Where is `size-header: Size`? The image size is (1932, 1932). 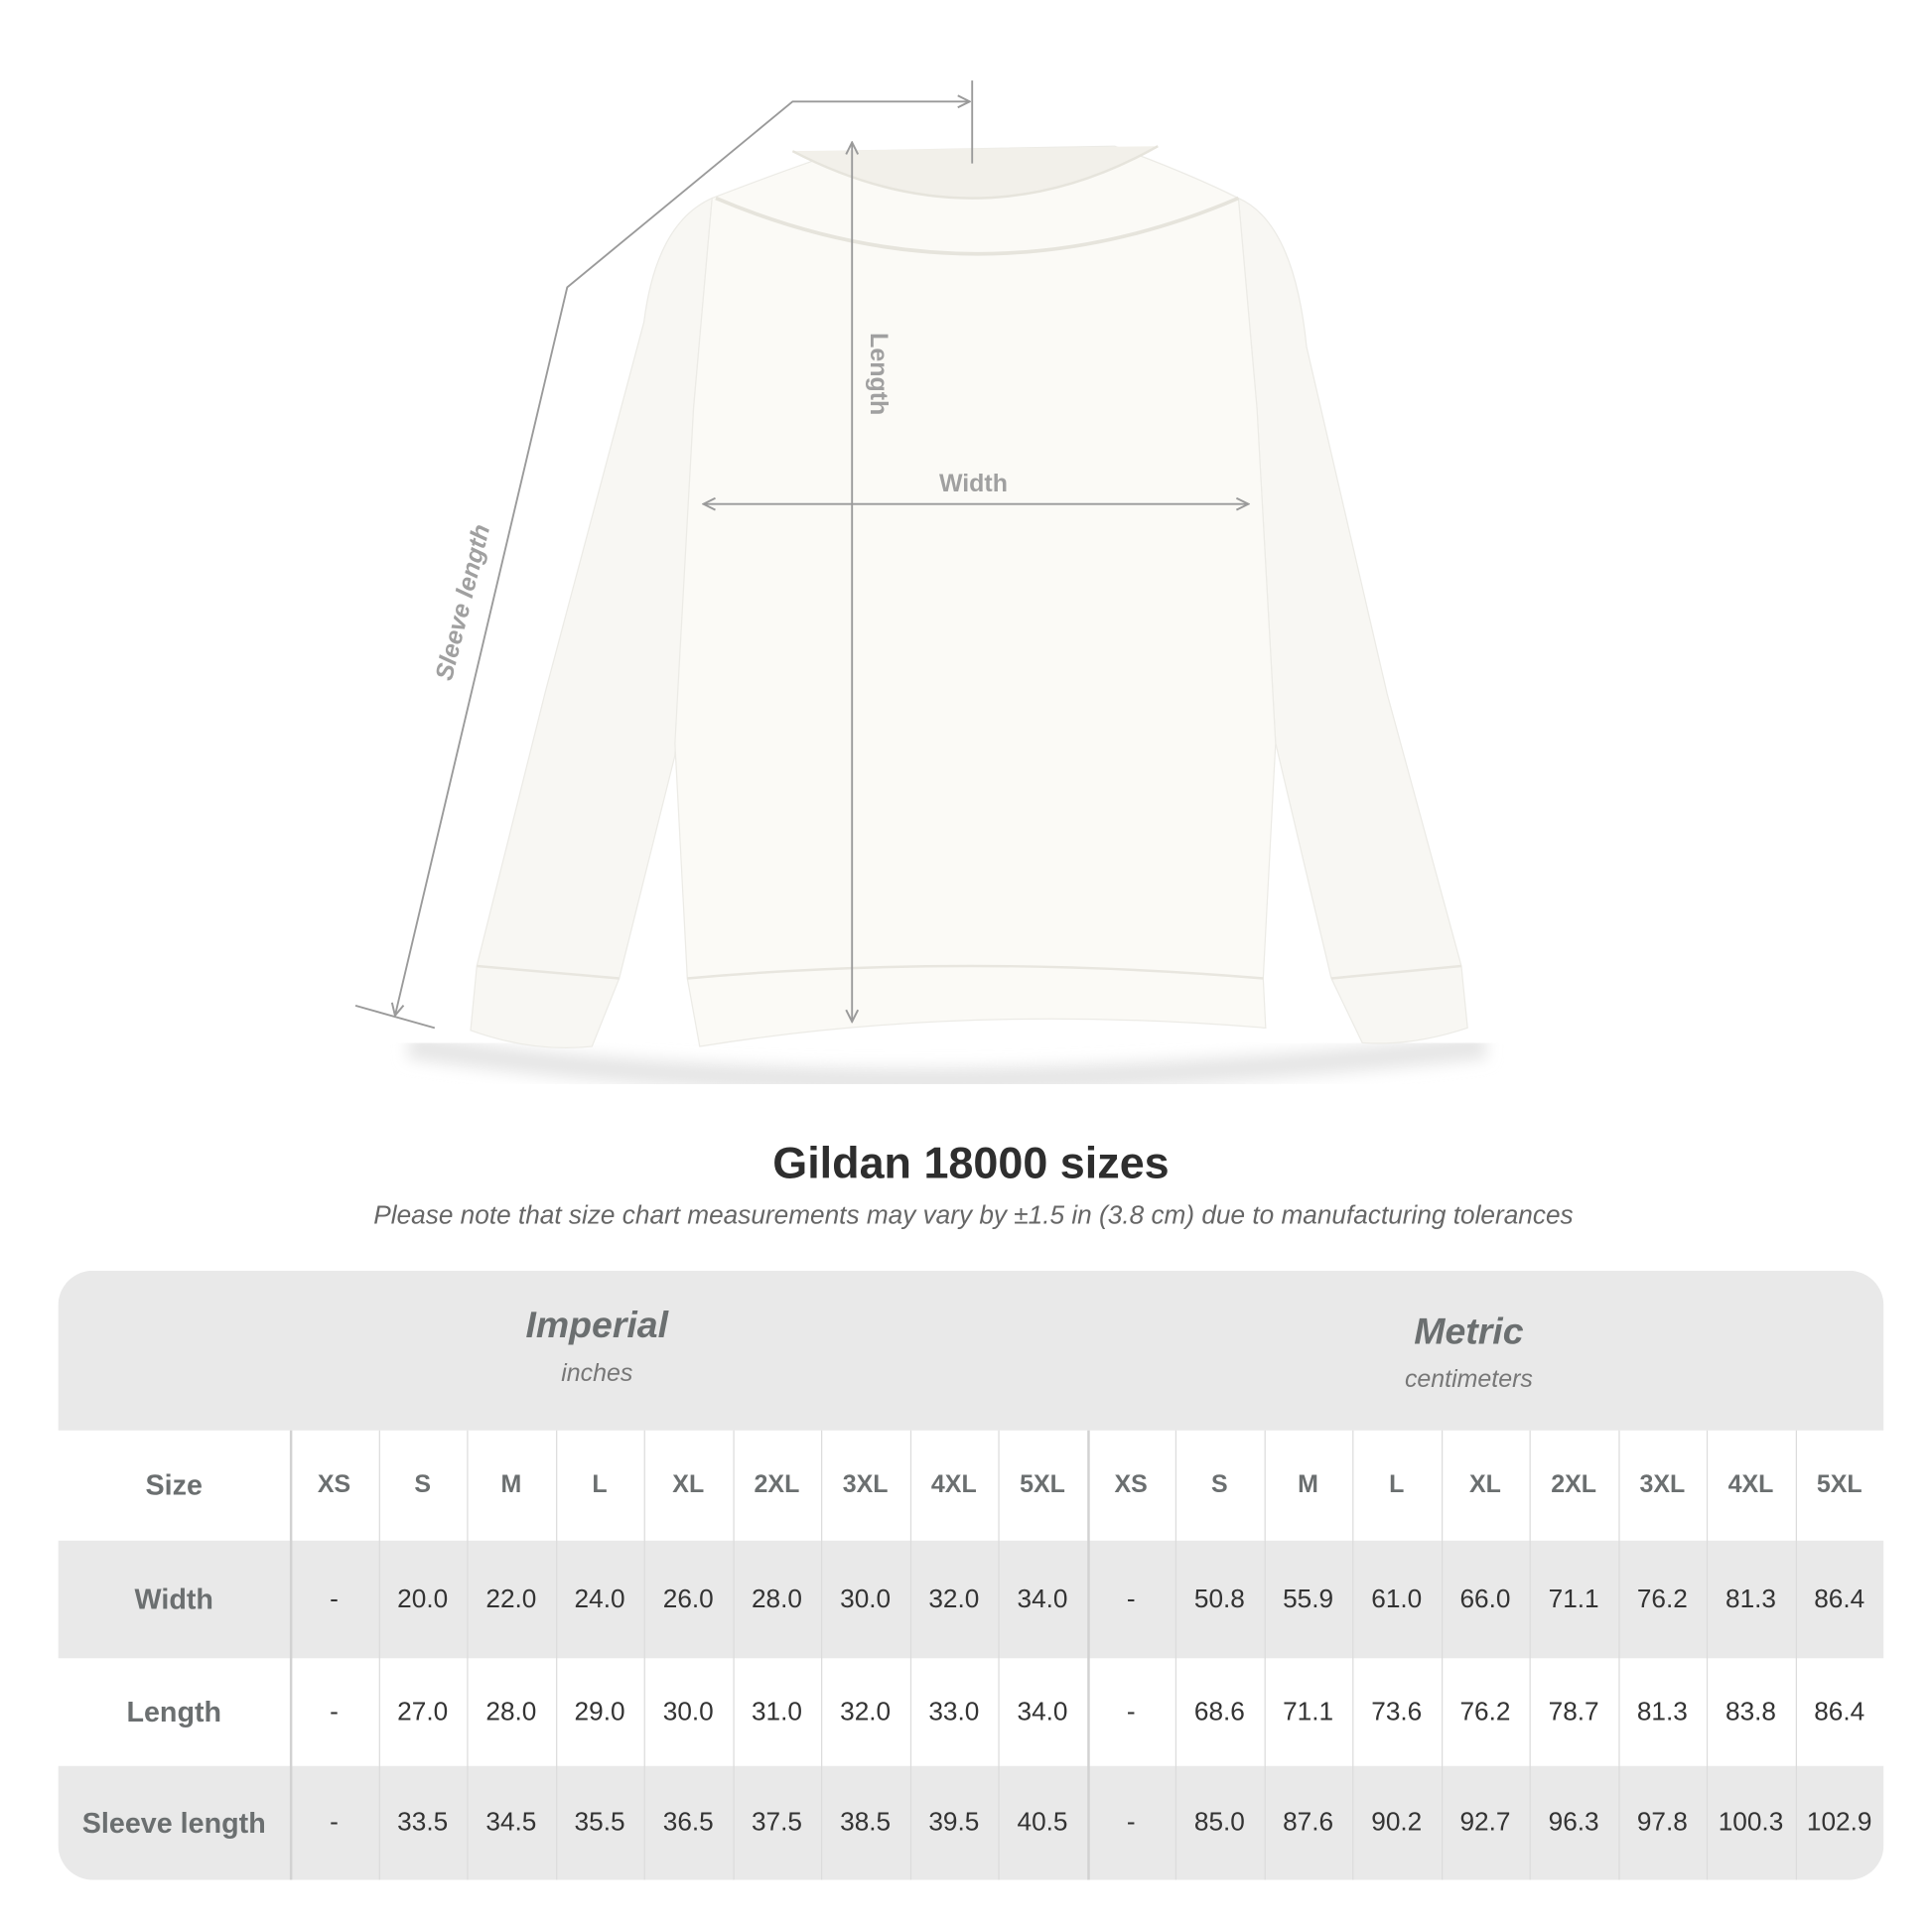
size-header: Size is located at coordinates (174, 1485).